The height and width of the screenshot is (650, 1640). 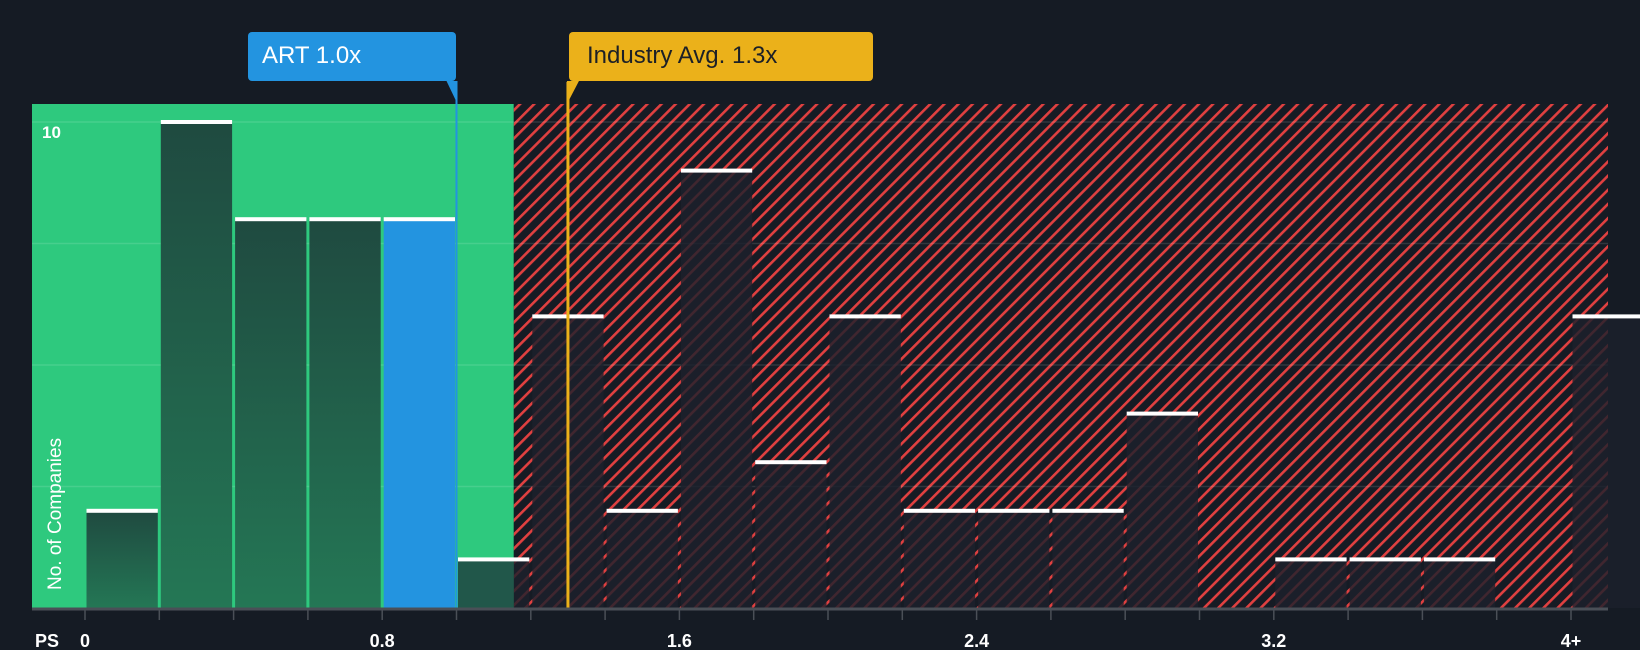 What do you see at coordinates (85, 640) in the screenshot?
I see `x-tick-label: 0` at bounding box center [85, 640].